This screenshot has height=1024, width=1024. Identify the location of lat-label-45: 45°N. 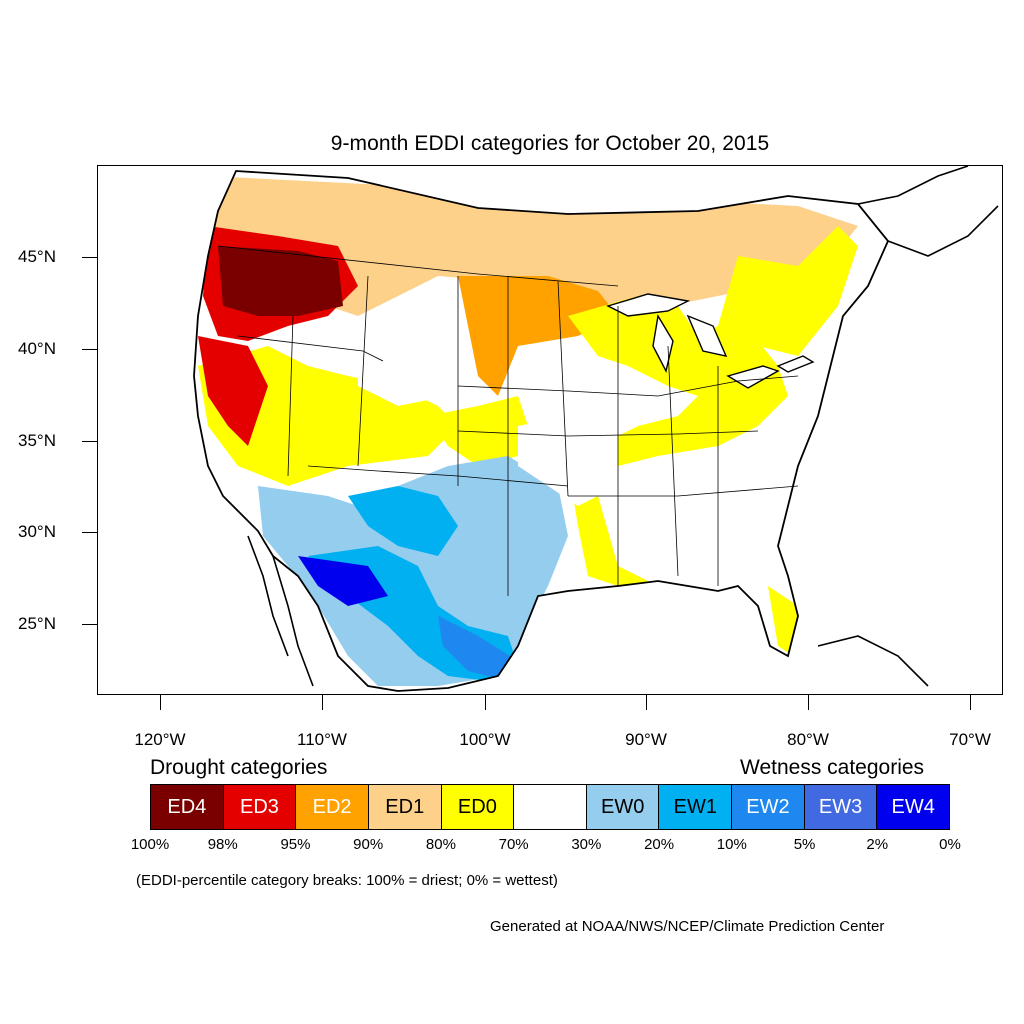
(37, 256).